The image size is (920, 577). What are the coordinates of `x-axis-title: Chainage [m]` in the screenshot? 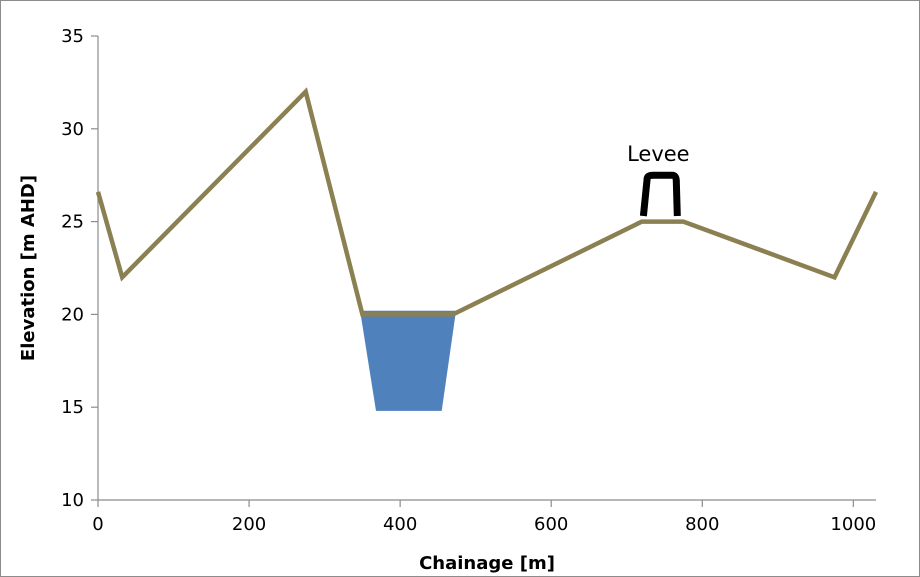 It's located at (487, 563).